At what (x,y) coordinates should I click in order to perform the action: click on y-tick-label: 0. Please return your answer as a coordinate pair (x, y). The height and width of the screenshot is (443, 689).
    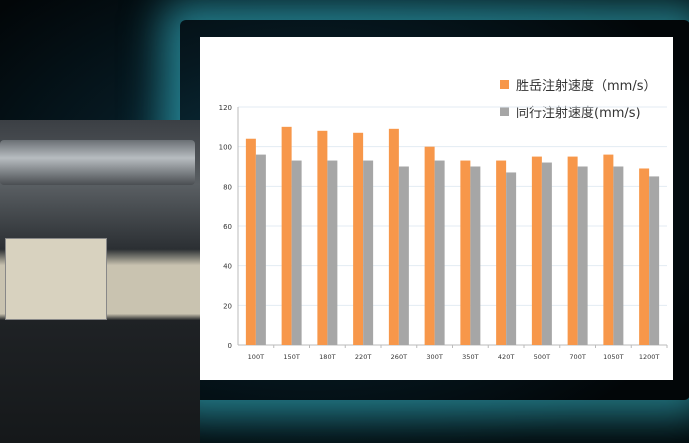
    Looking at the image, I should click on (230, 346).